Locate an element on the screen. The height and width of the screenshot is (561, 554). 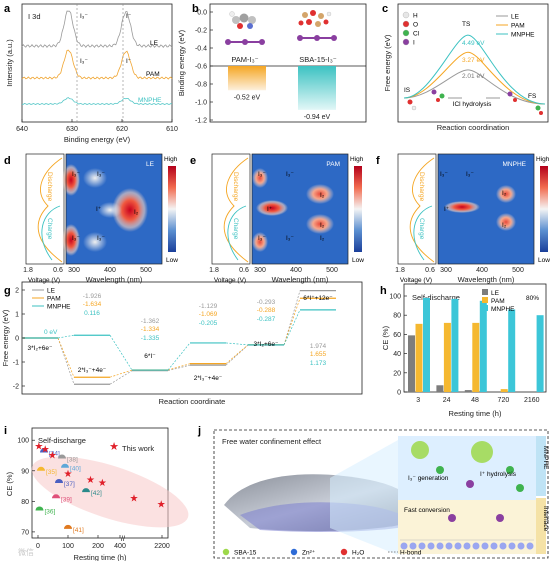
value-label: -0.287 is located at coordinates (266, 319).